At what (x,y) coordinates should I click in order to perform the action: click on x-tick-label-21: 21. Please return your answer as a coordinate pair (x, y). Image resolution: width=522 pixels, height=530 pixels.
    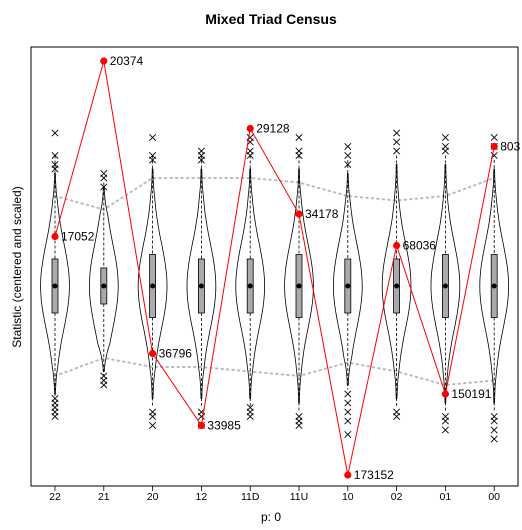
    Looking at the image, I should click on (104, 497).